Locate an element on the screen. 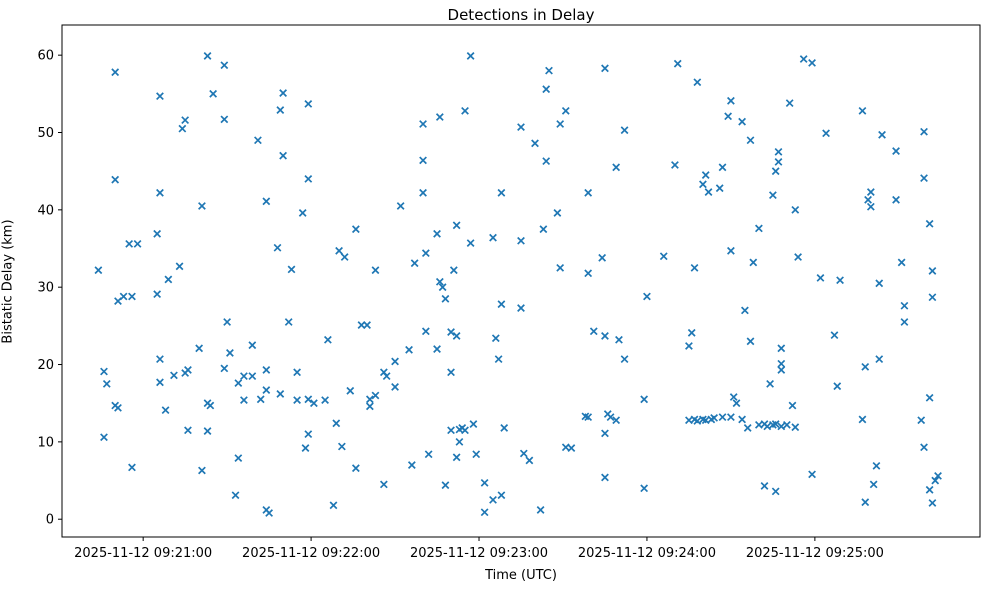 The image size is (989, 590). y-tick-label: 50 is located at coordinates (45, 133).